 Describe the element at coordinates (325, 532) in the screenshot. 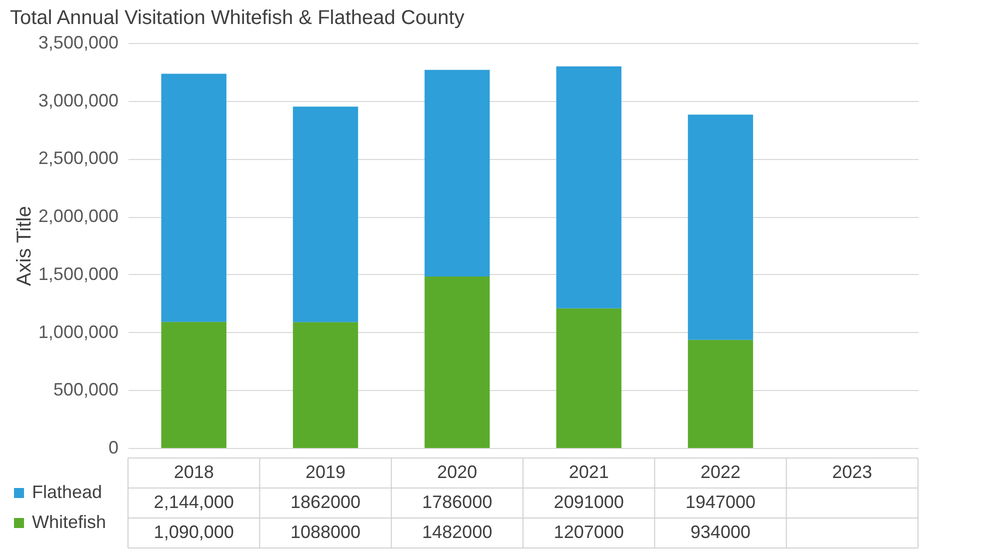

I see `data-label: 1088000` at that location.